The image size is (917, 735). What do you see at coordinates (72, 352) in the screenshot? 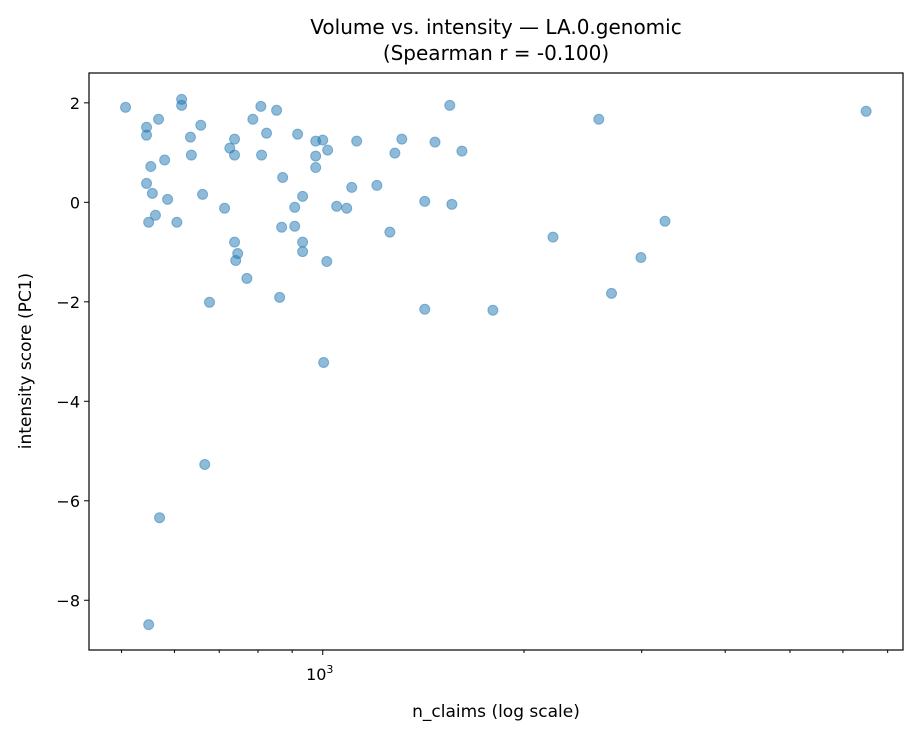
I see `y-axis: 2 0 −2 −4 −6 −8` at bounding box center [72, 352].